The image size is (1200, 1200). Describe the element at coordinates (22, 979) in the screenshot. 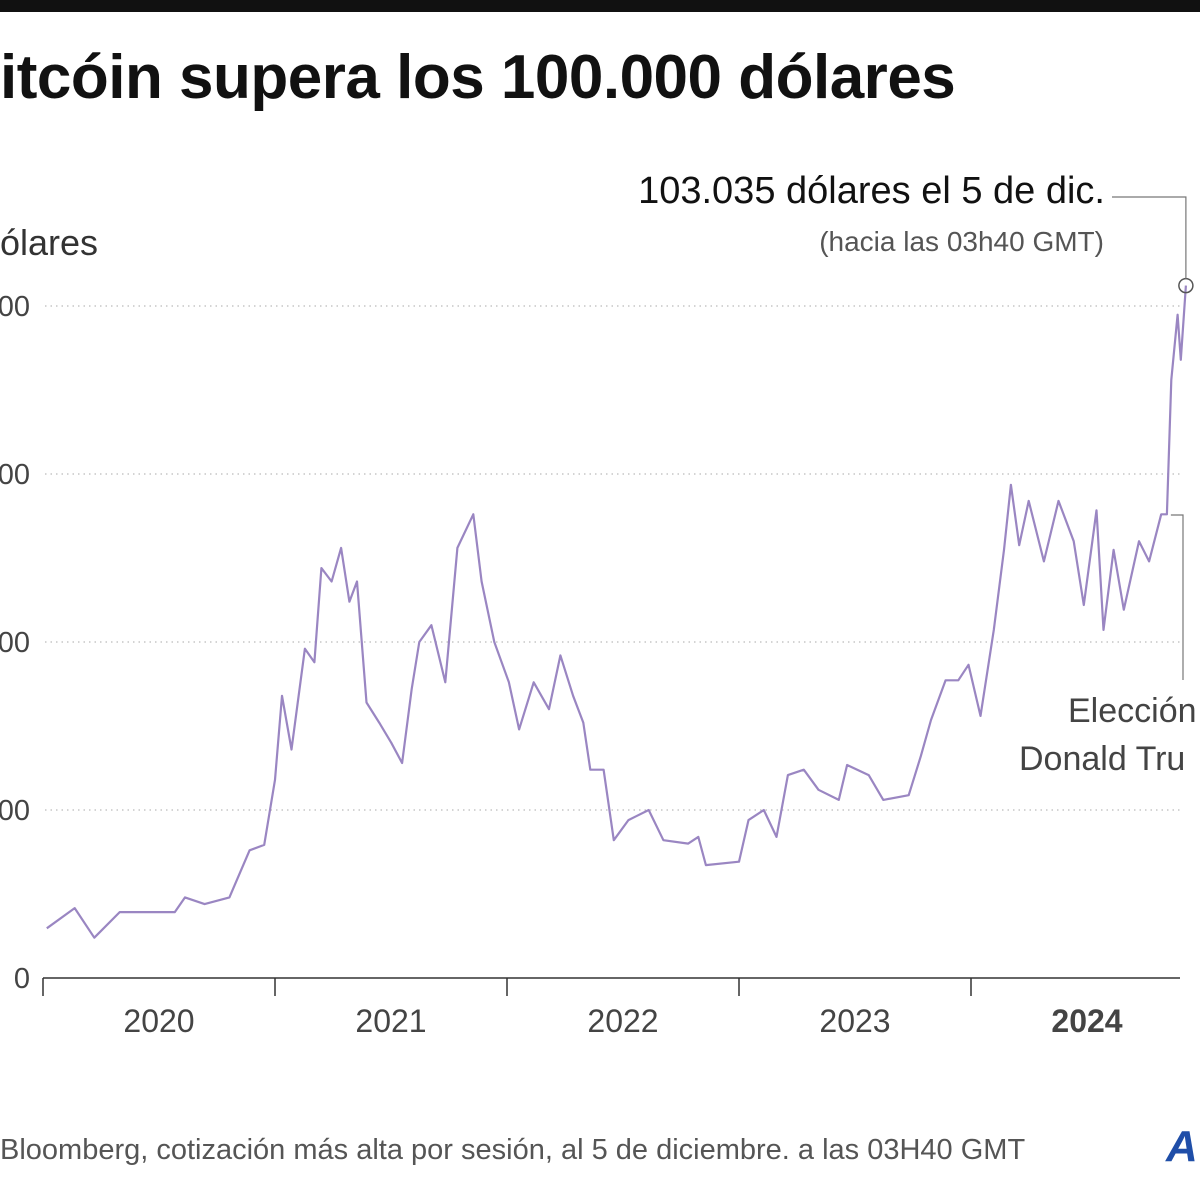

I see `y-tick-label: 0` at that location.